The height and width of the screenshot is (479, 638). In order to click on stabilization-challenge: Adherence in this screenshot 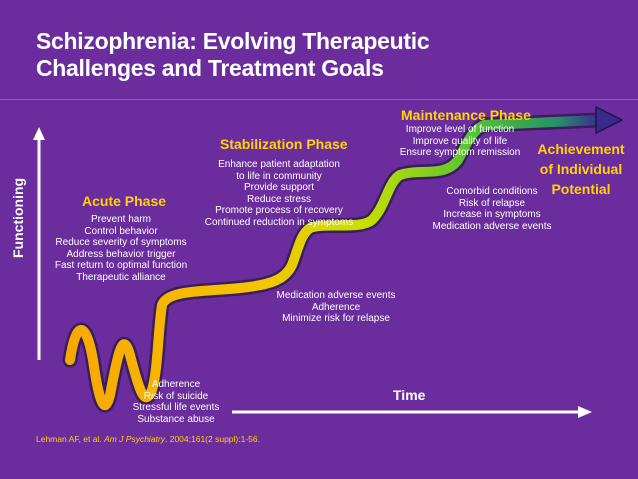, I will do `click(336, 307)`.